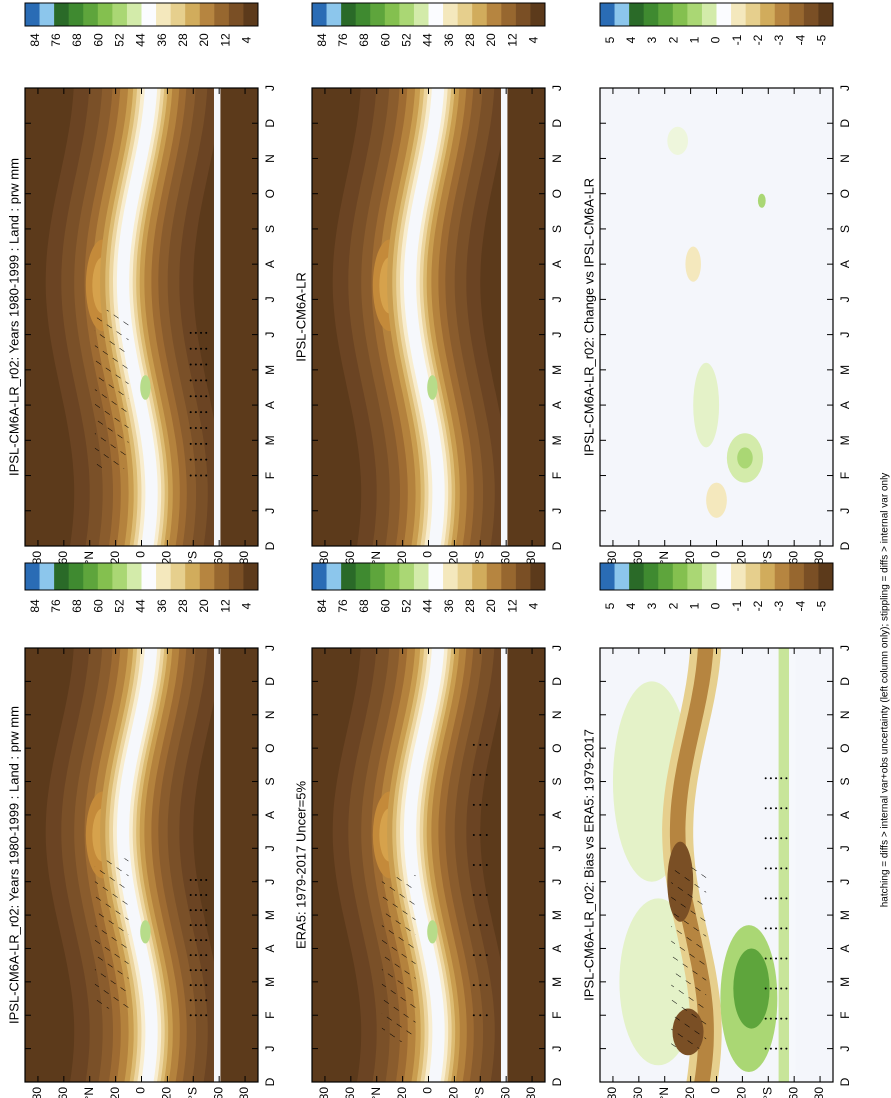  I want to click on ocean-strip, so click(792, 865).